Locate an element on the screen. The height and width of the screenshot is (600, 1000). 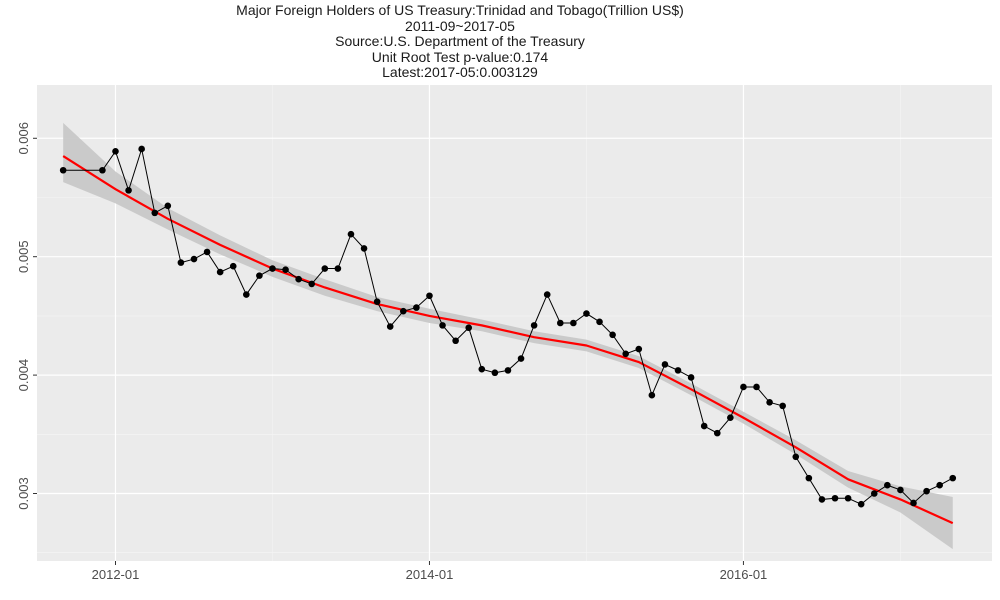
chart-subtitle-date-range: 2011-09~2017-05 is located at coordinates (460, 25).